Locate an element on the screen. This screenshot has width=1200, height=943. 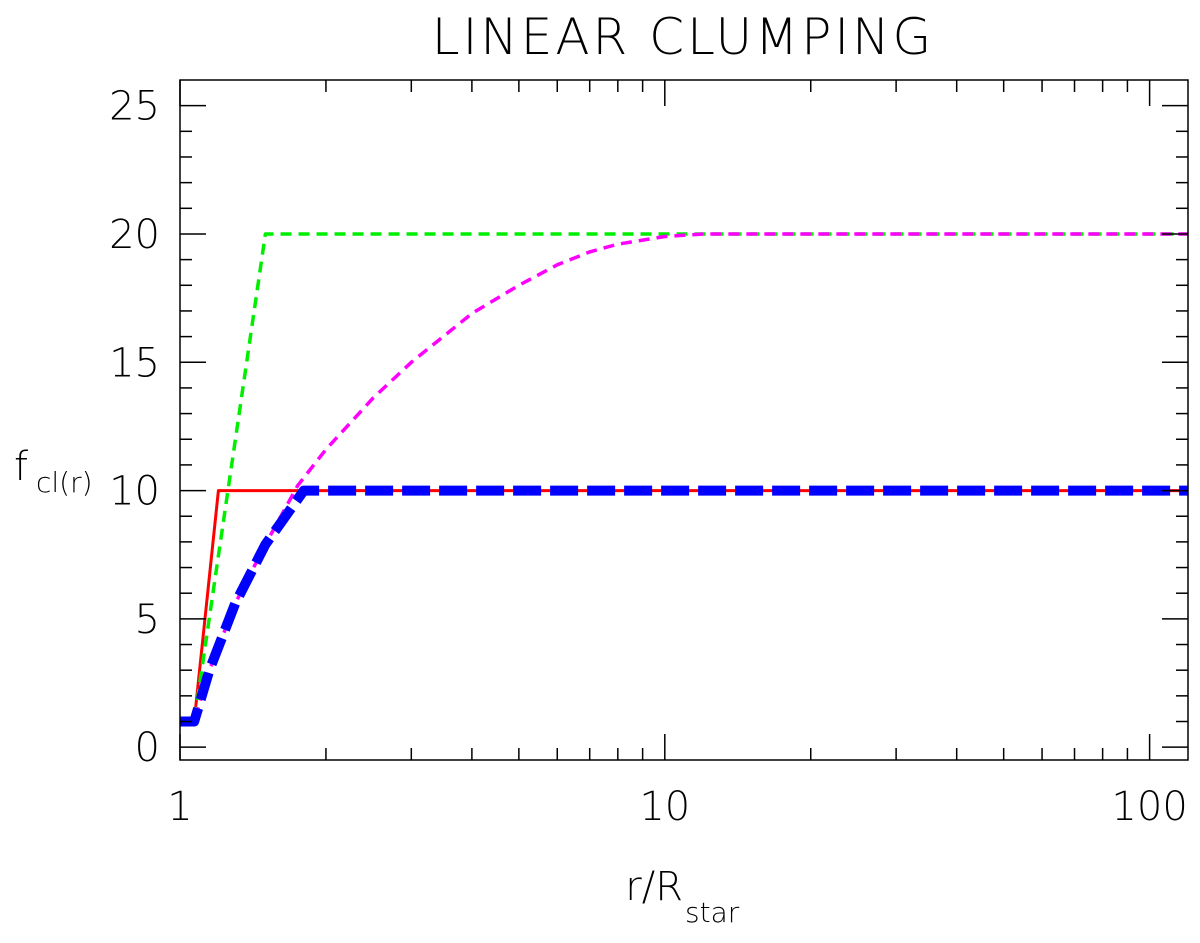
y-axis-label-main: f is located at coordinates (21, 467).